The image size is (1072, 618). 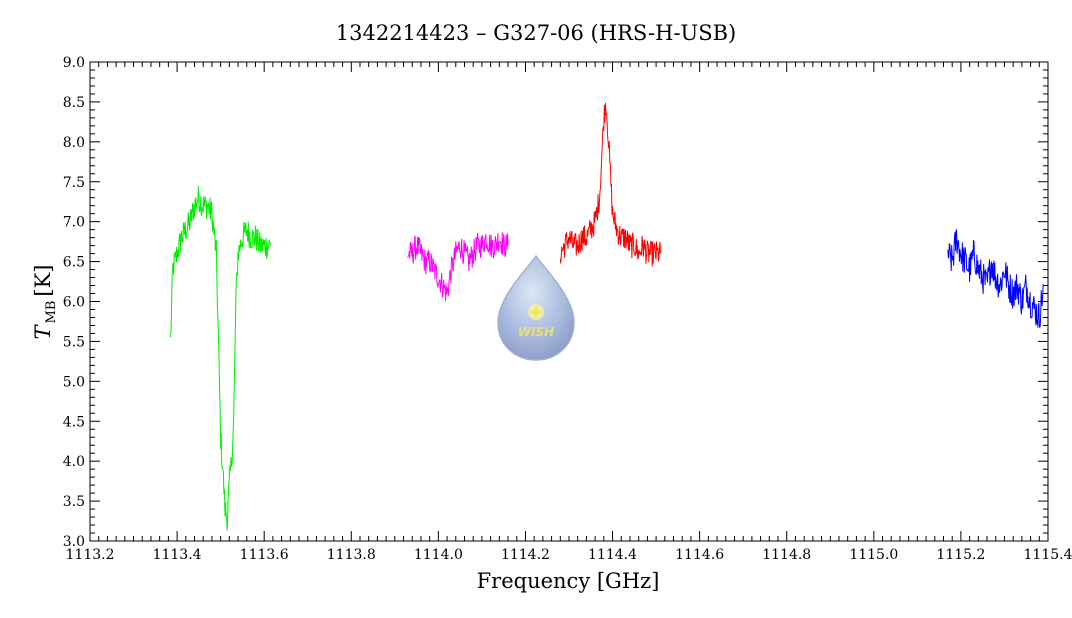 What do you see at coordinates (74, 223) in the screenshot?
I see `y-tick-label: 7.0` at bounding box center [74, 223].